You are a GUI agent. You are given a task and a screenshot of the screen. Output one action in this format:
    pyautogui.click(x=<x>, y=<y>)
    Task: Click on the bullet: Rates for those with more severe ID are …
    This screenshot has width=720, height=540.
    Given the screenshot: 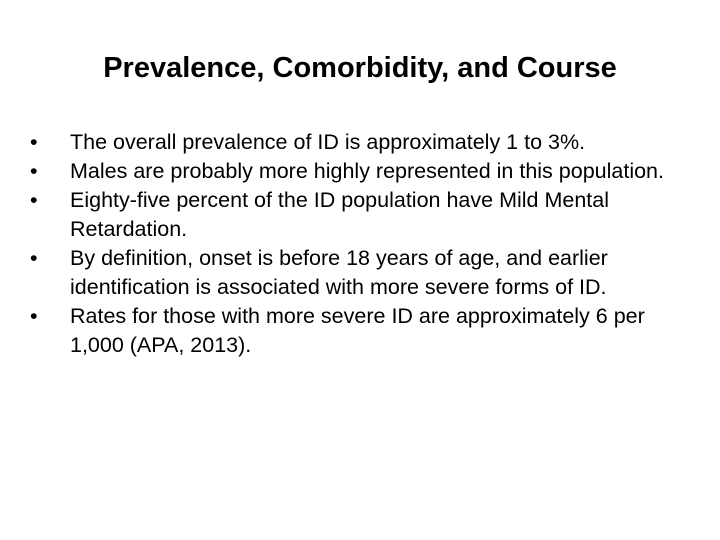 What is the action you would take?
    pyautogui.click(x=356, y=331)
    